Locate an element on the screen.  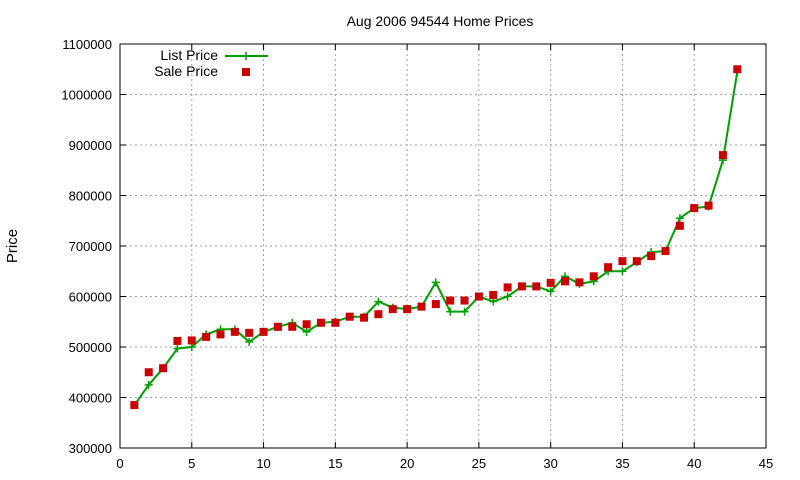
chart-title: Aug 2006 94544 Home Prices is located at coordinates (440, 21).